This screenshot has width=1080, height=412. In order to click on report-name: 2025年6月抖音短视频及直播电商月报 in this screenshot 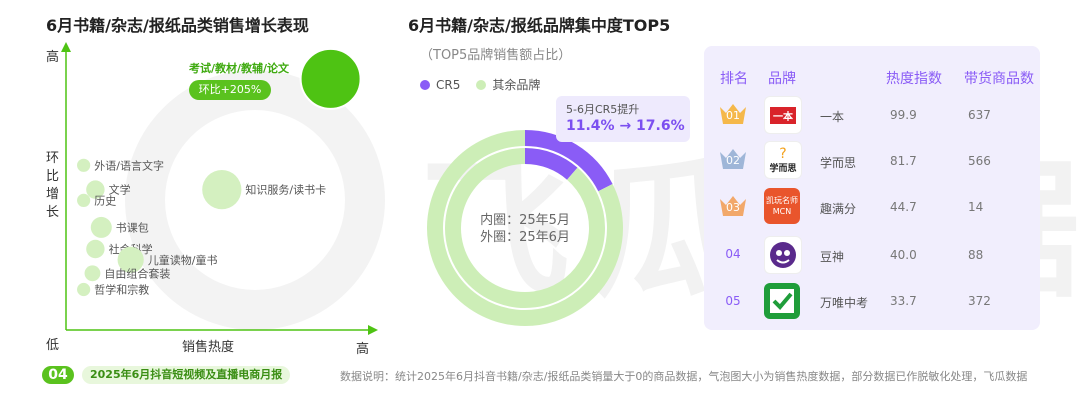, I will do `click(186, 375)`.